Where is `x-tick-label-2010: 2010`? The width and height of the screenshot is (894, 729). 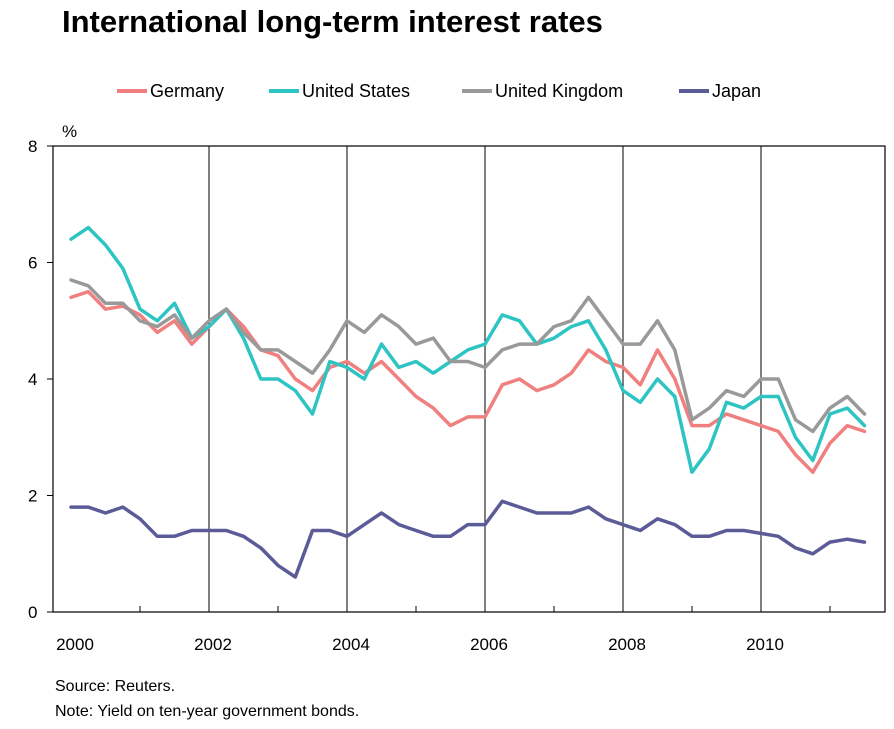 x-tick-label-2010: 2010 is located at coordinates (765, 644).